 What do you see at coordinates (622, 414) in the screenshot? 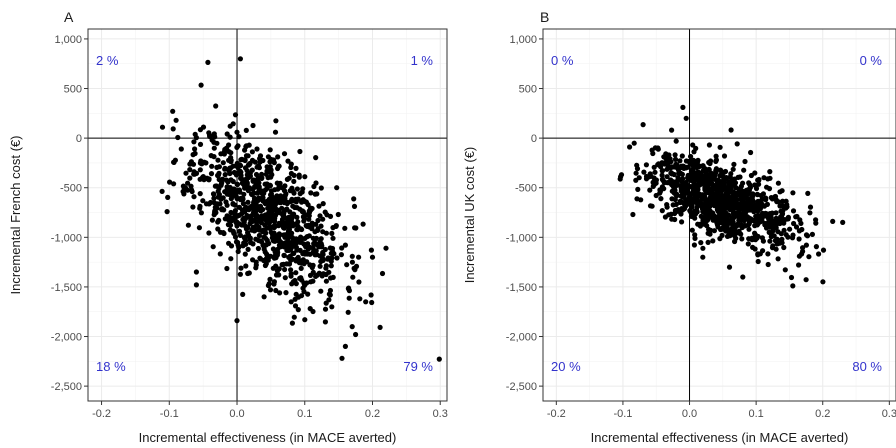
I see `x-tick-label: -0.1` at bounding box center [622, 414].